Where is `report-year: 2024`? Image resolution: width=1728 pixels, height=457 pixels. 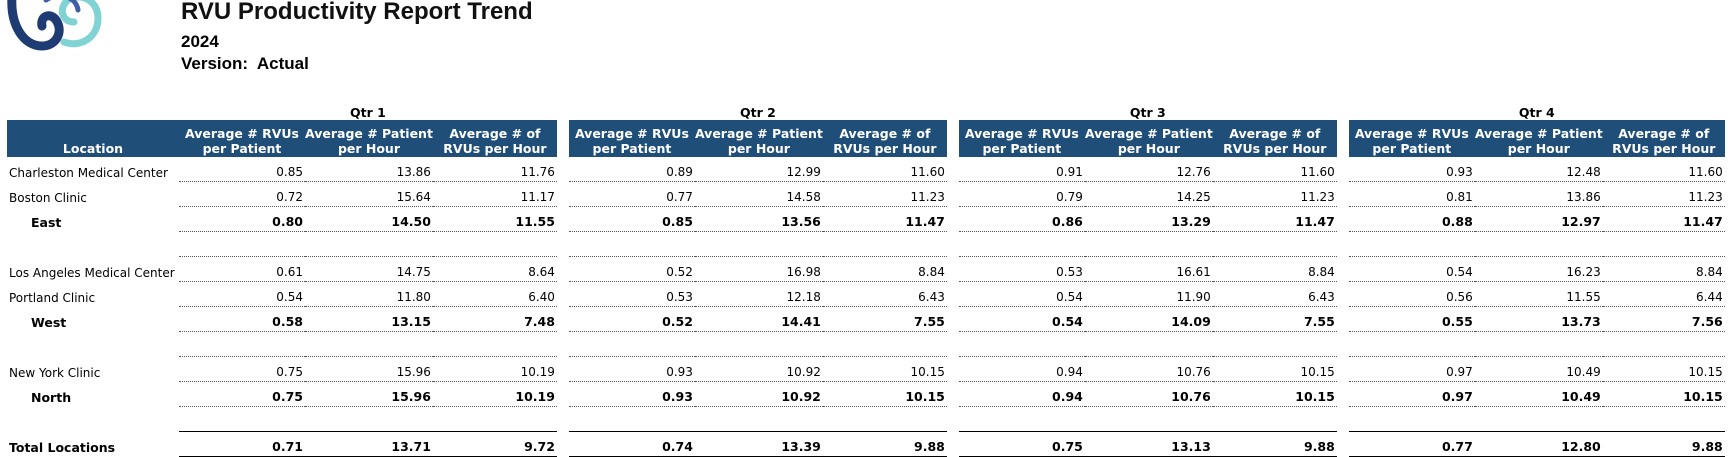
report-year: 2024 is located at coordinates (200, 41).